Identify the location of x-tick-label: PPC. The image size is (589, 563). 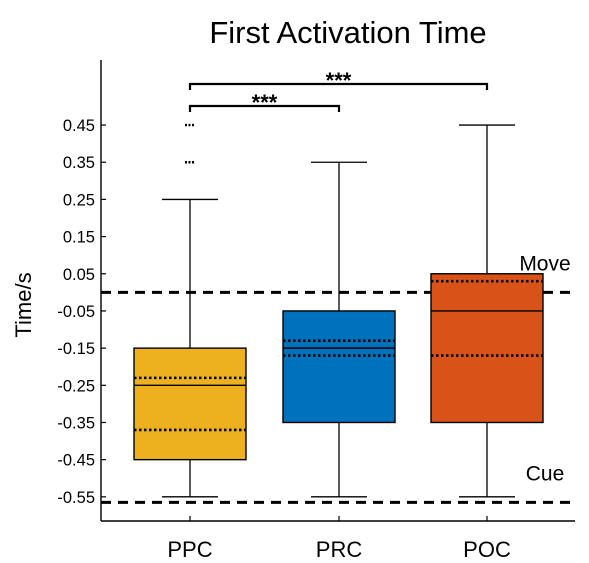
(189, 549).